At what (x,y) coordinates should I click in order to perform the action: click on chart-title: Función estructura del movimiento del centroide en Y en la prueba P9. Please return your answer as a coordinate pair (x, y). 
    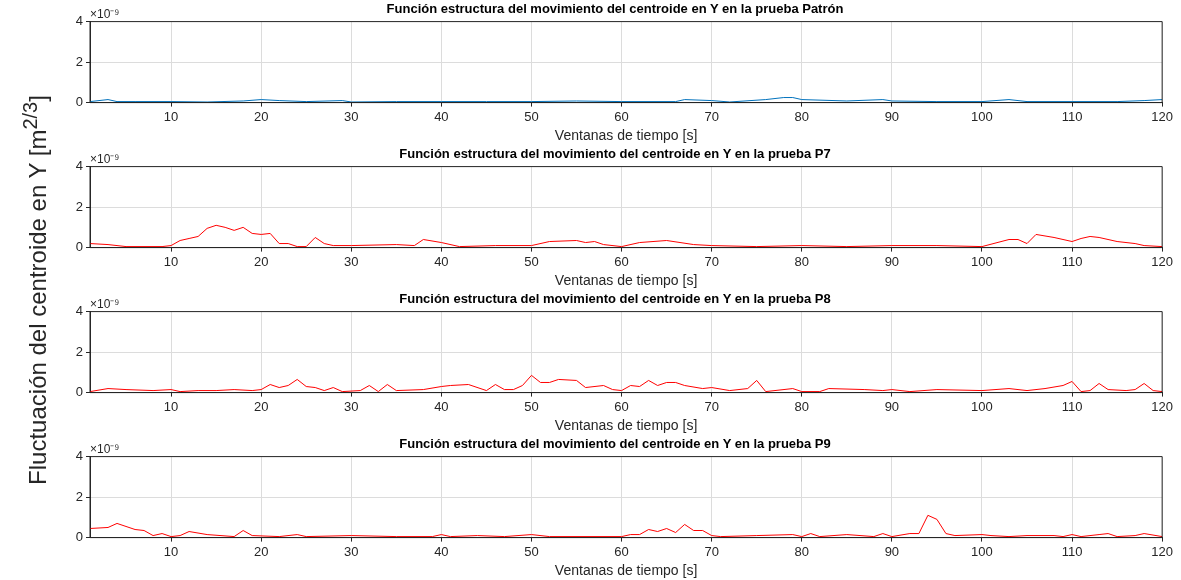
    Looking at the image, I should click on (615, 444).